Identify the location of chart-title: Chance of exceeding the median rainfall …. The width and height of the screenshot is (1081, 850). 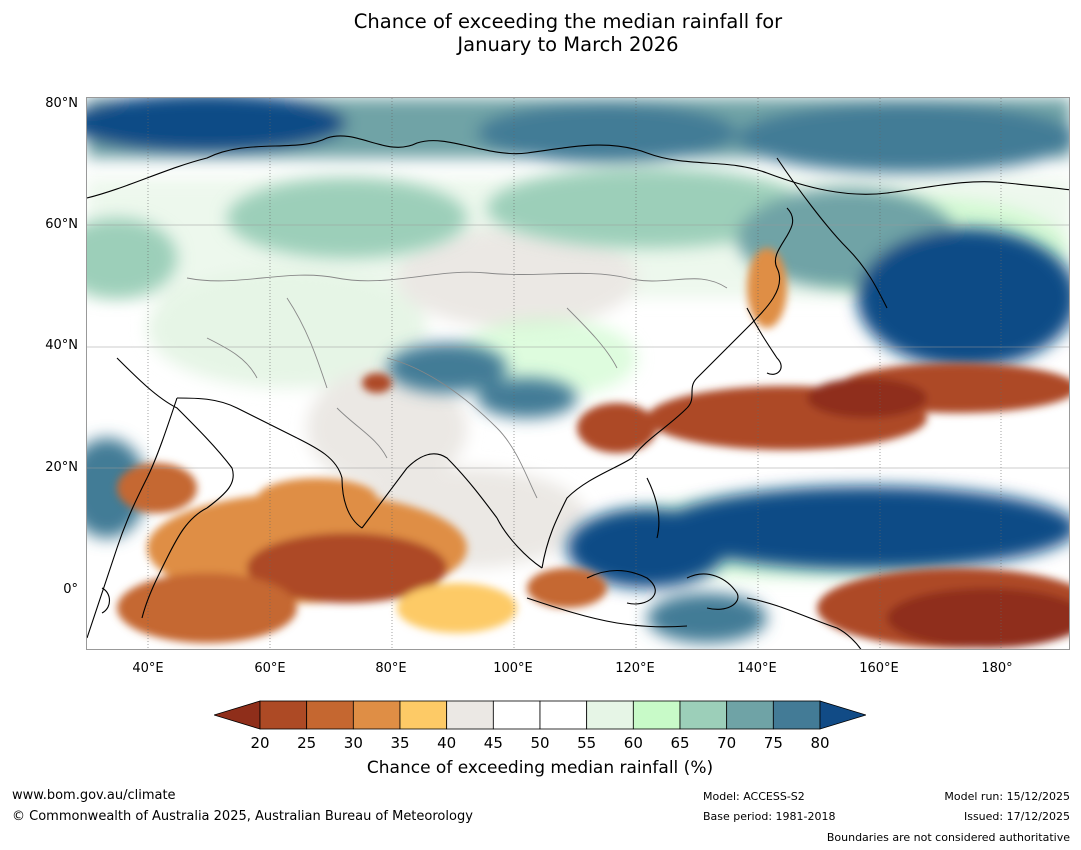
(540, 33).